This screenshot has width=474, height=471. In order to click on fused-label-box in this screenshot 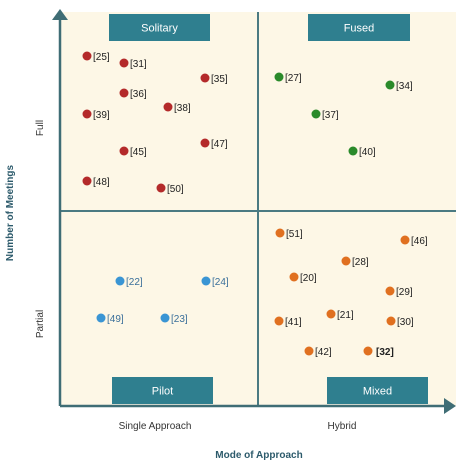, I will do `click(359, 27)`.